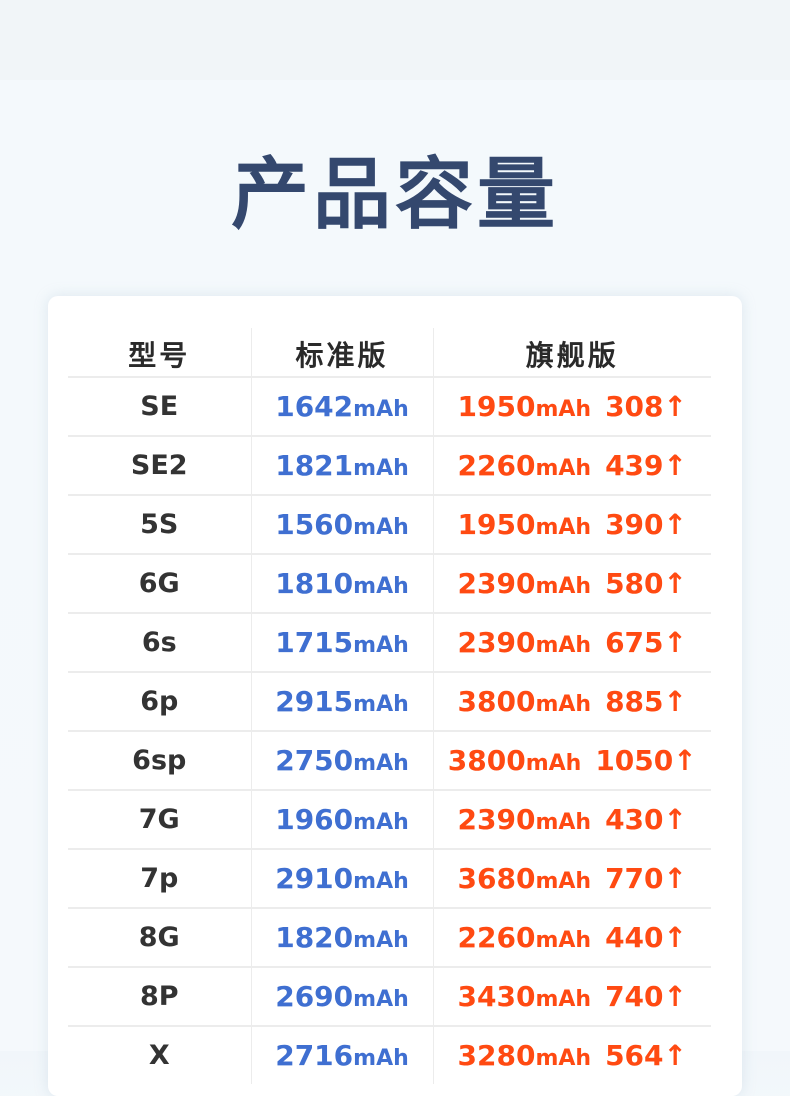 Image resolution: width=790 pixels, height=1096 pixels. What do you see at coordinates (314, 937) in the screenshot?
I see `standard-value: 1820` at bounding box center [314, 937].